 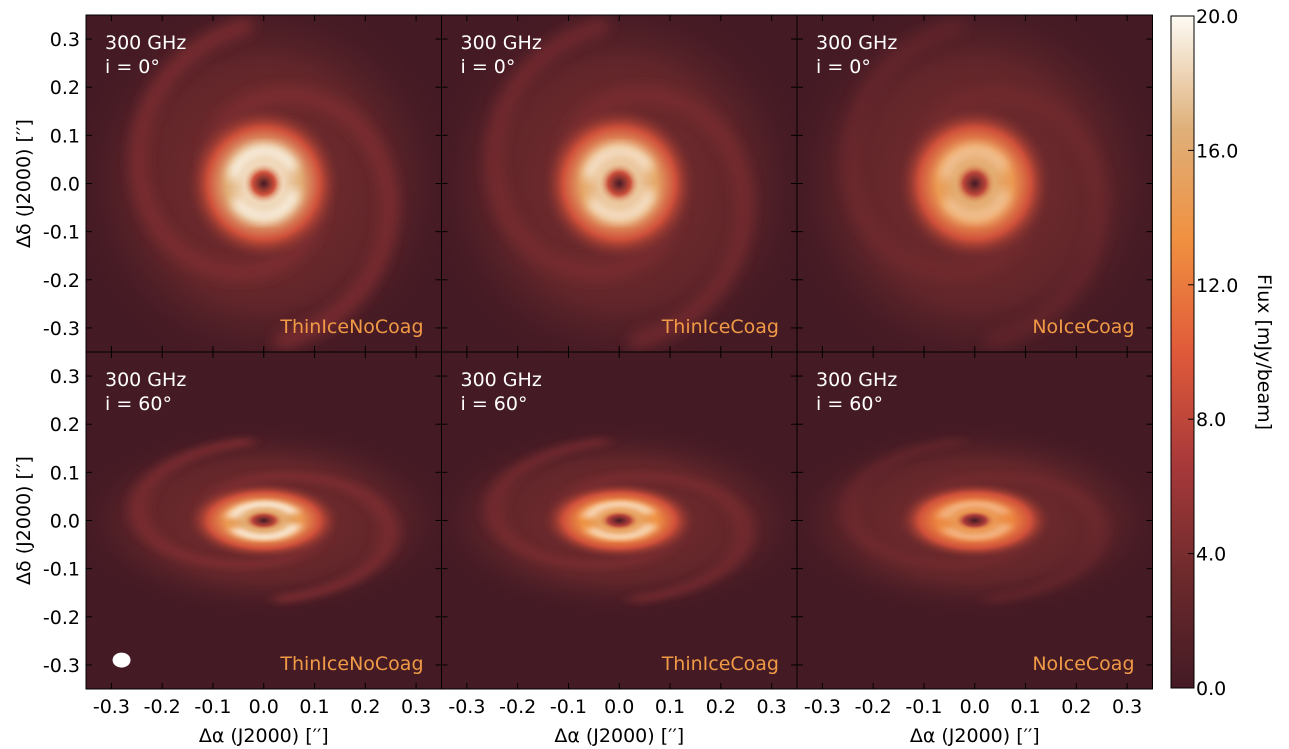 What do you see at coordinates (1182, 352) in the screenshot?
I see `colorbar-gradient` at bounding box center [1182, 352].